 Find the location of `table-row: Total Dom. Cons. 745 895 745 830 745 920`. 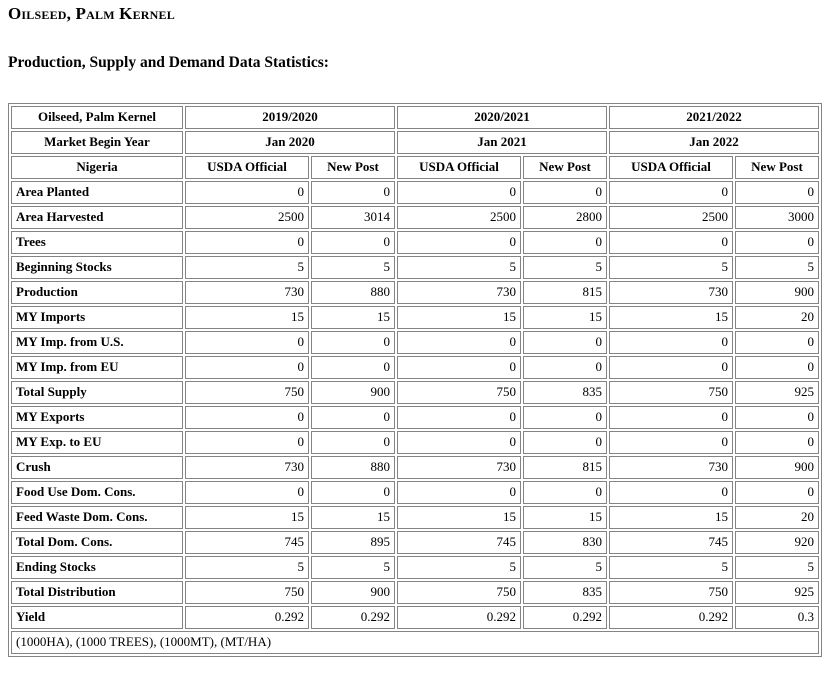

table-row: Total Dom. Cons. 745 895 745 830 745 920 is located at coordinates (415, 542).